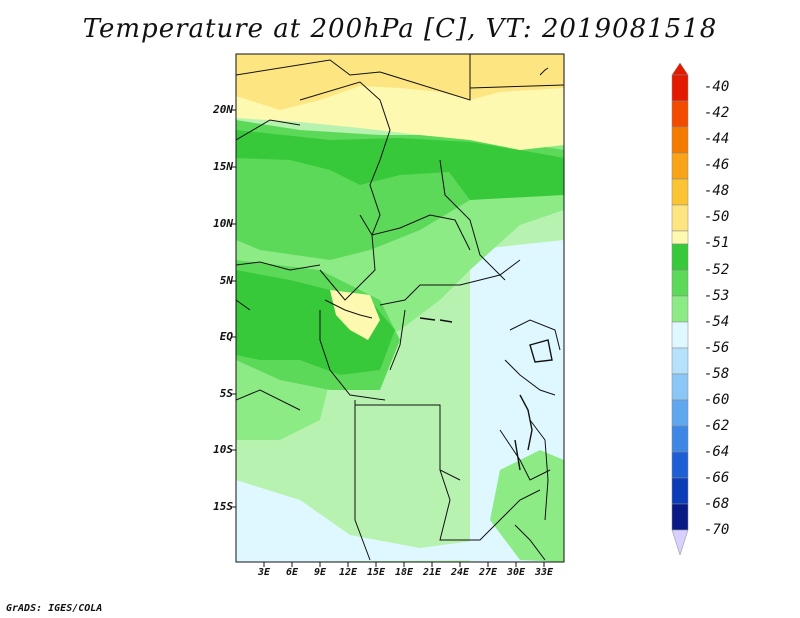 The image size is (800, 618). What do you see at coordinates (400, 82) in the screenshot?
I see `zone-minus48` at bounding box center [400, 82].